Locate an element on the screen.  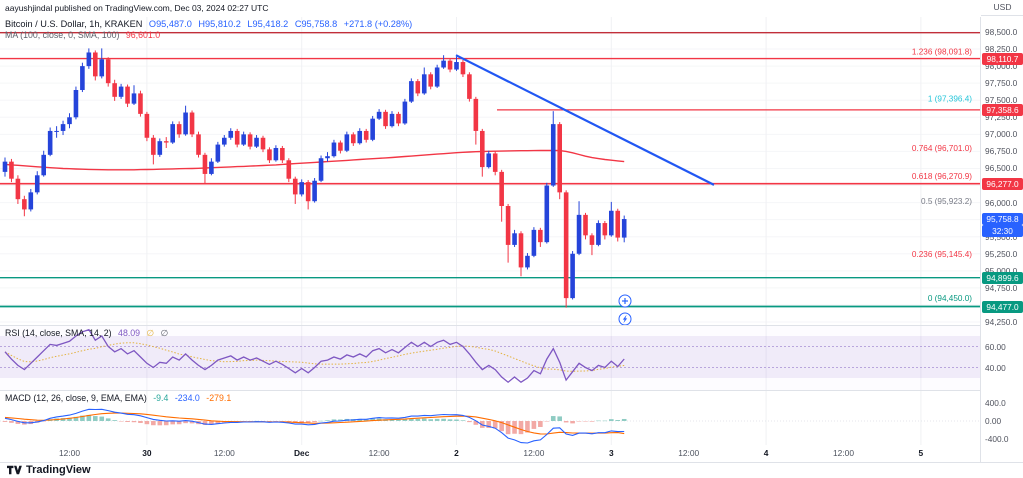
time-tick: 5 is located at coordinates (921, 453).